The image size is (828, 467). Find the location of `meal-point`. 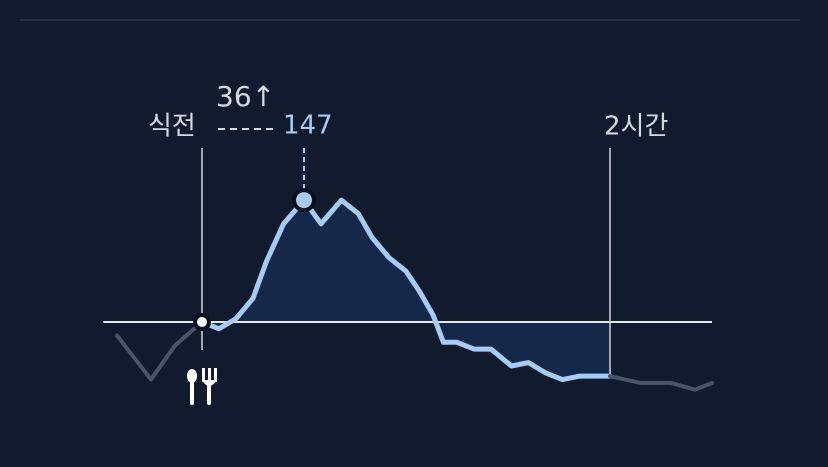

meal-point is located at coordinates (202, 322).